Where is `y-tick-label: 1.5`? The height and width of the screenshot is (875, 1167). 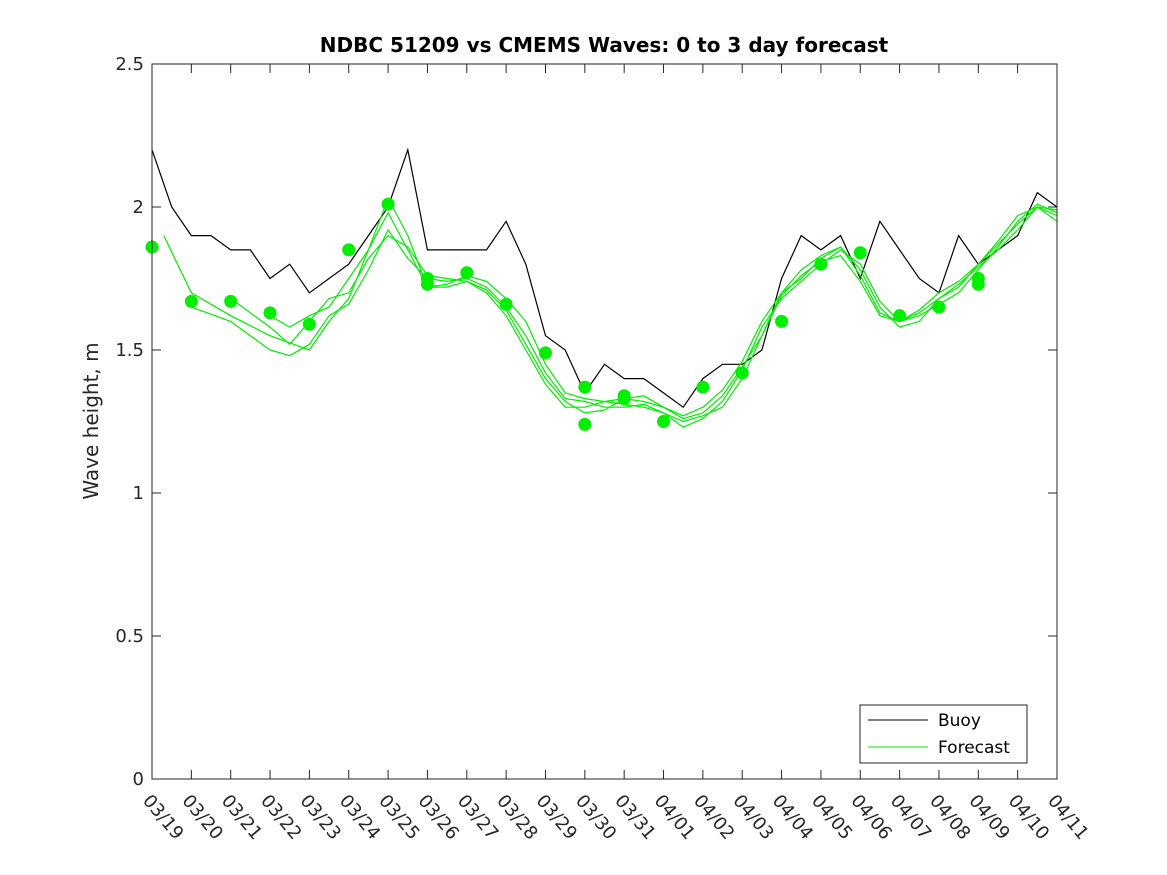
y-tick-label: 1.5 is located at coordinates (129, 350).